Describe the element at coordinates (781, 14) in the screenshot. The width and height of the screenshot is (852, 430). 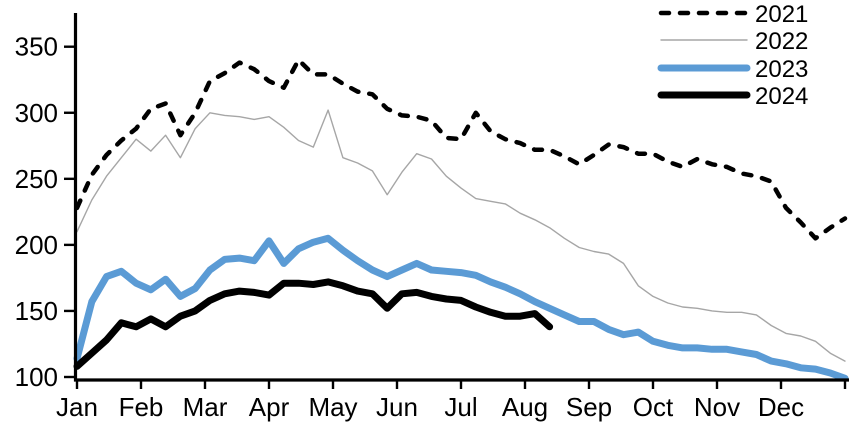
I see `legend-label-2021: 2021` at that location.